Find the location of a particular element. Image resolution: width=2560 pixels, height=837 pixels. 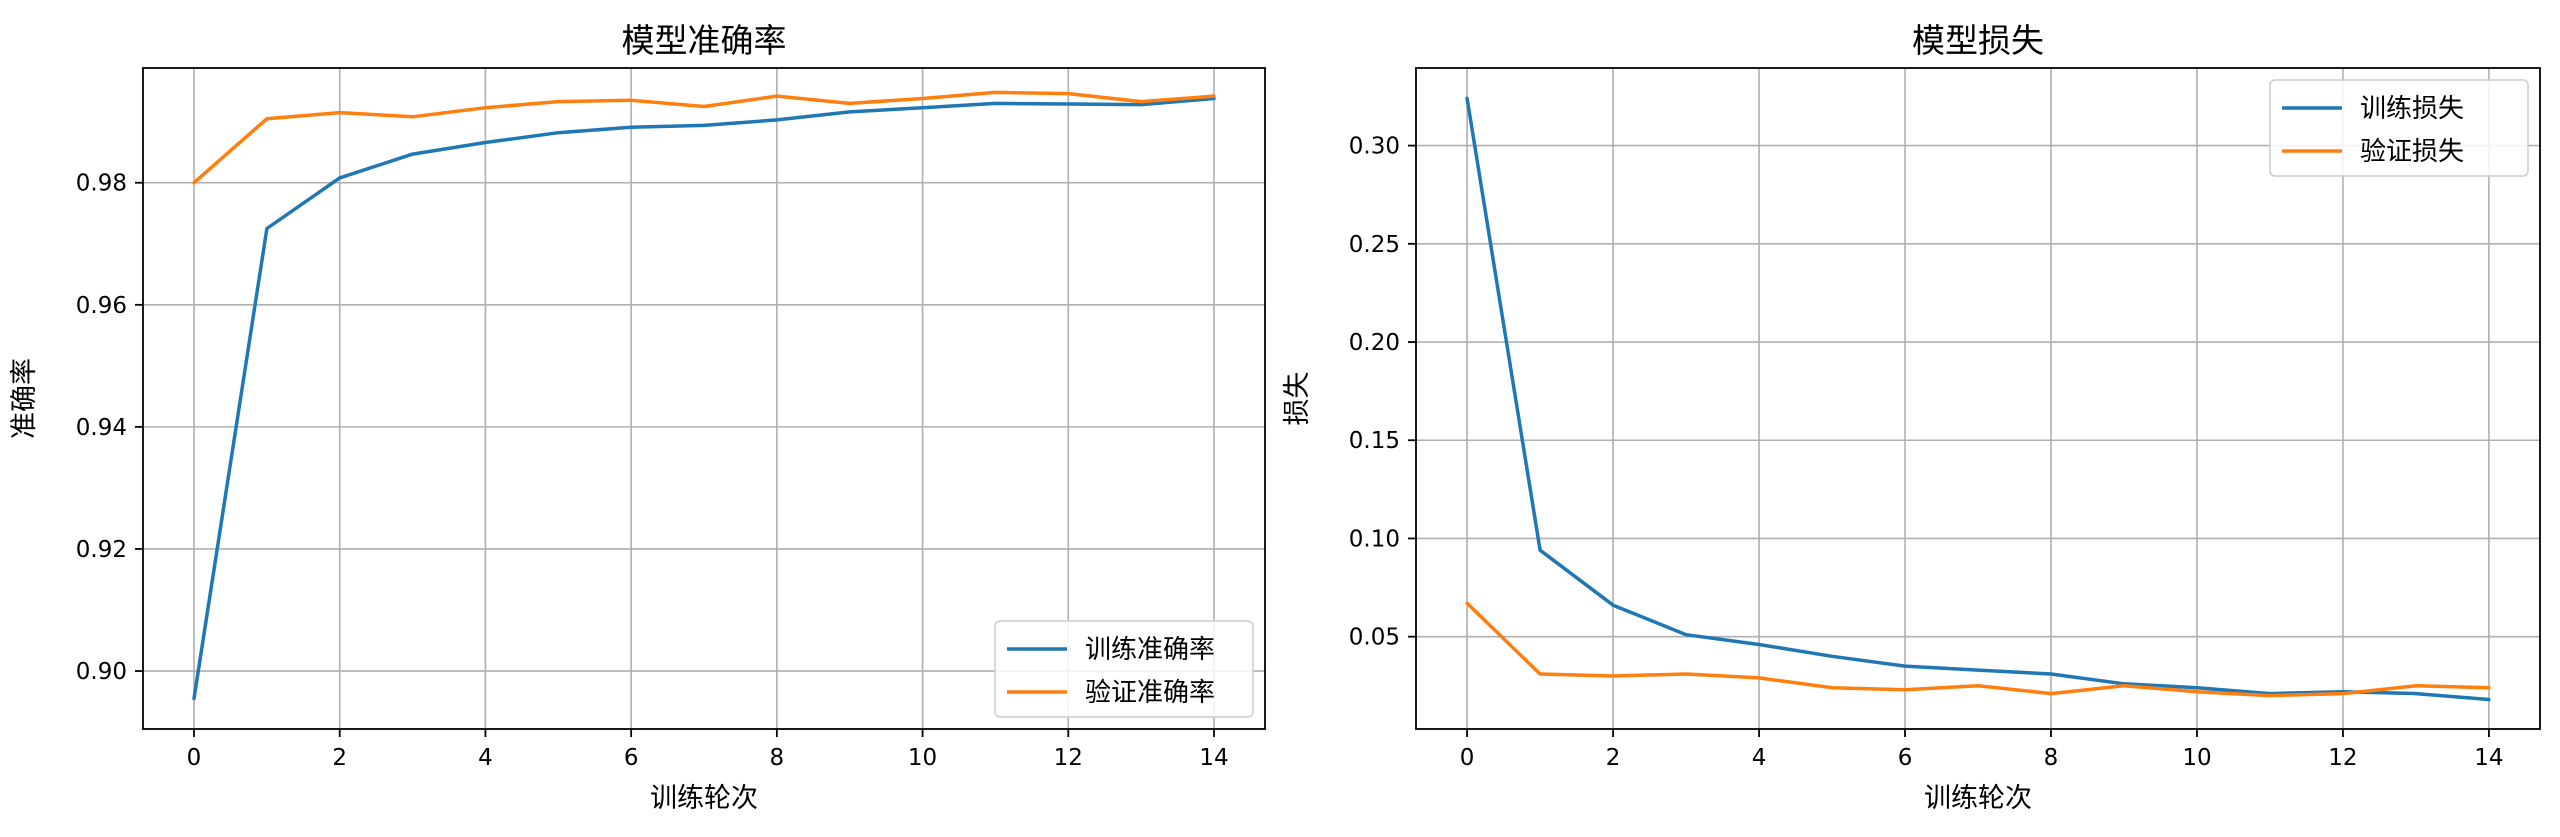

loss-y-tick-label-3: 0.20 is located at coordinates (1374, 343).